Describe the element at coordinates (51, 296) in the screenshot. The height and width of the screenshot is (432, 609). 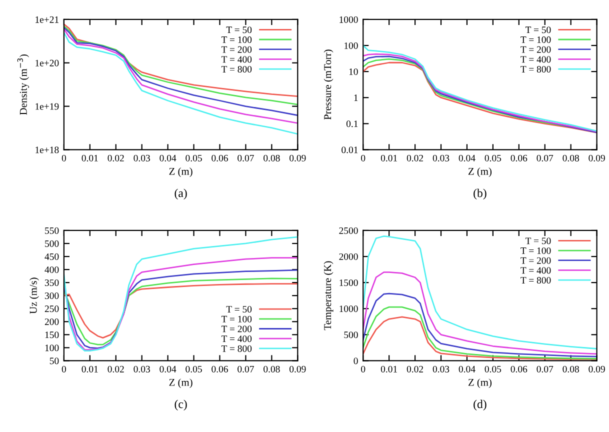
I see `y-tick-label: 300` at that location.